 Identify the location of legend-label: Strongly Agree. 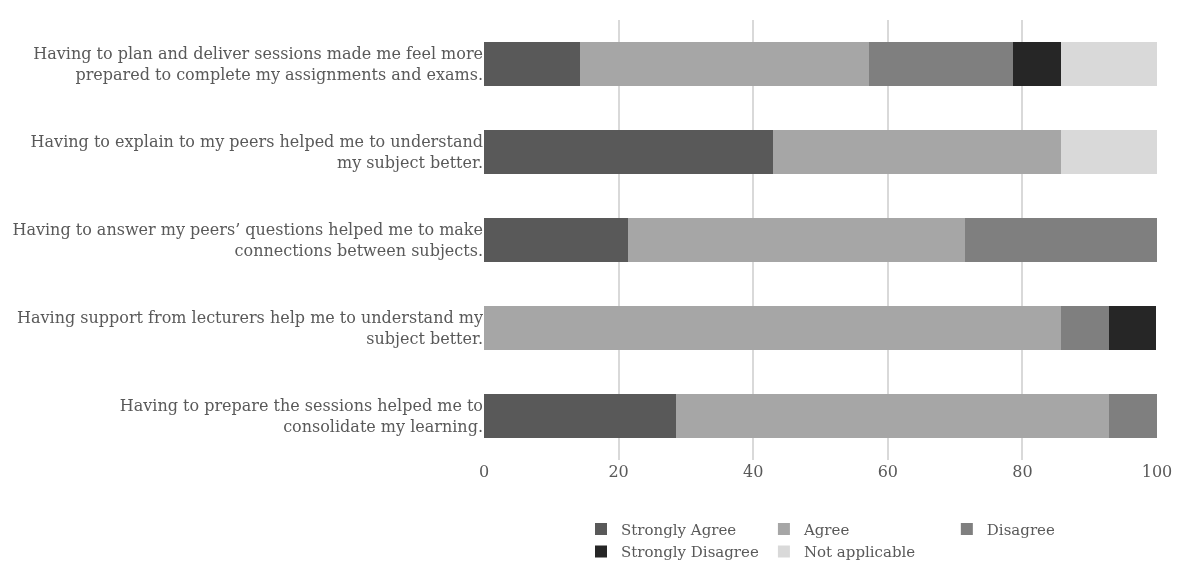
(679, 529).